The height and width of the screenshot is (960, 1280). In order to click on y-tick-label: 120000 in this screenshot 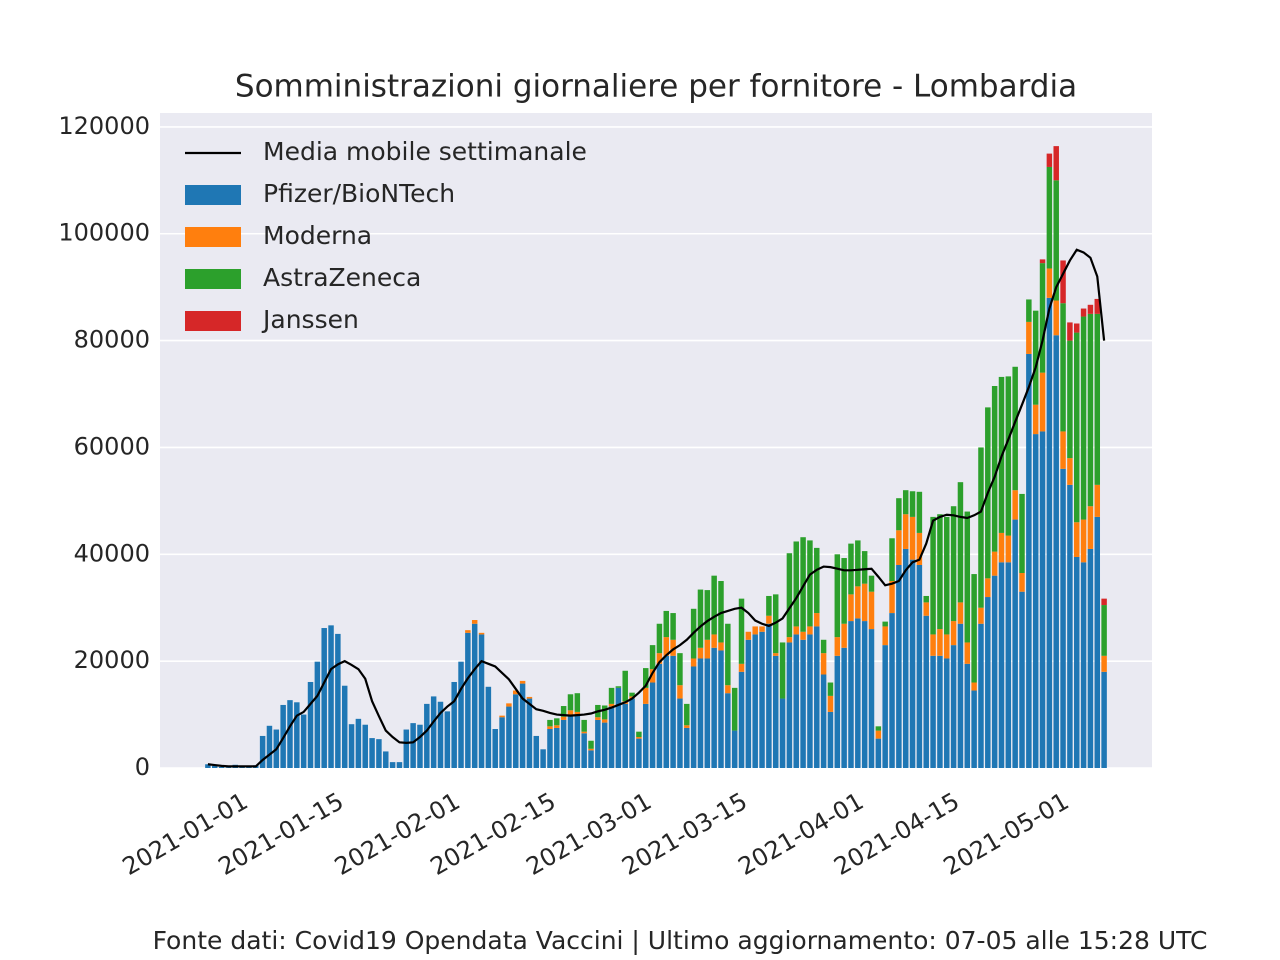, I will do `click(104, 126)`.